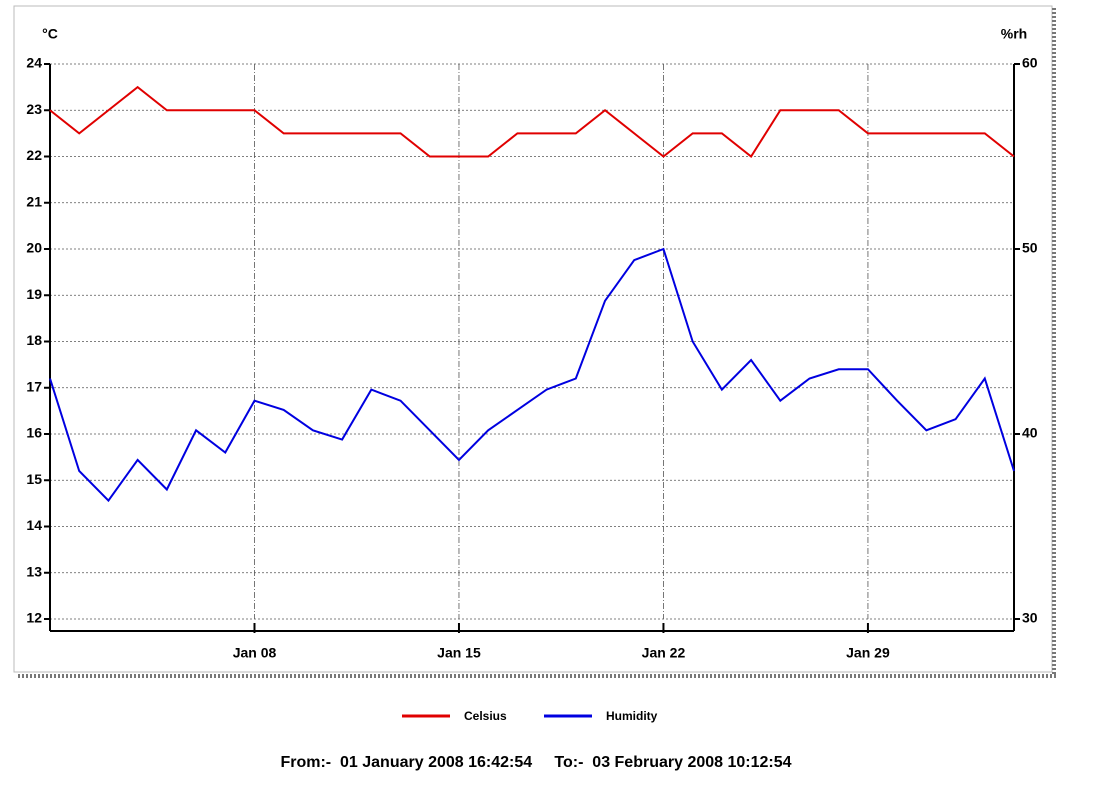 Image resolution: width=1094 pixels, height=785 pixels. Describe the element at coordinates (34, 155) in the screenshot. I see `y-tick-label: 22` at that location.